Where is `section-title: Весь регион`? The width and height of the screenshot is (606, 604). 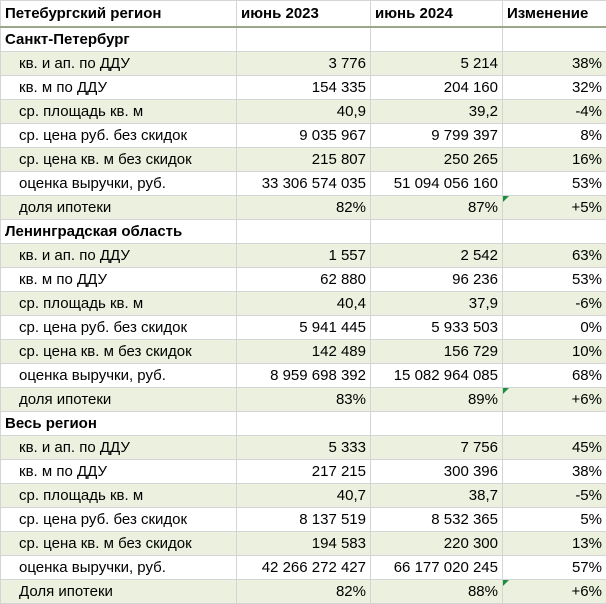
section-title: Весь регион is located at coordinates (119, 424).